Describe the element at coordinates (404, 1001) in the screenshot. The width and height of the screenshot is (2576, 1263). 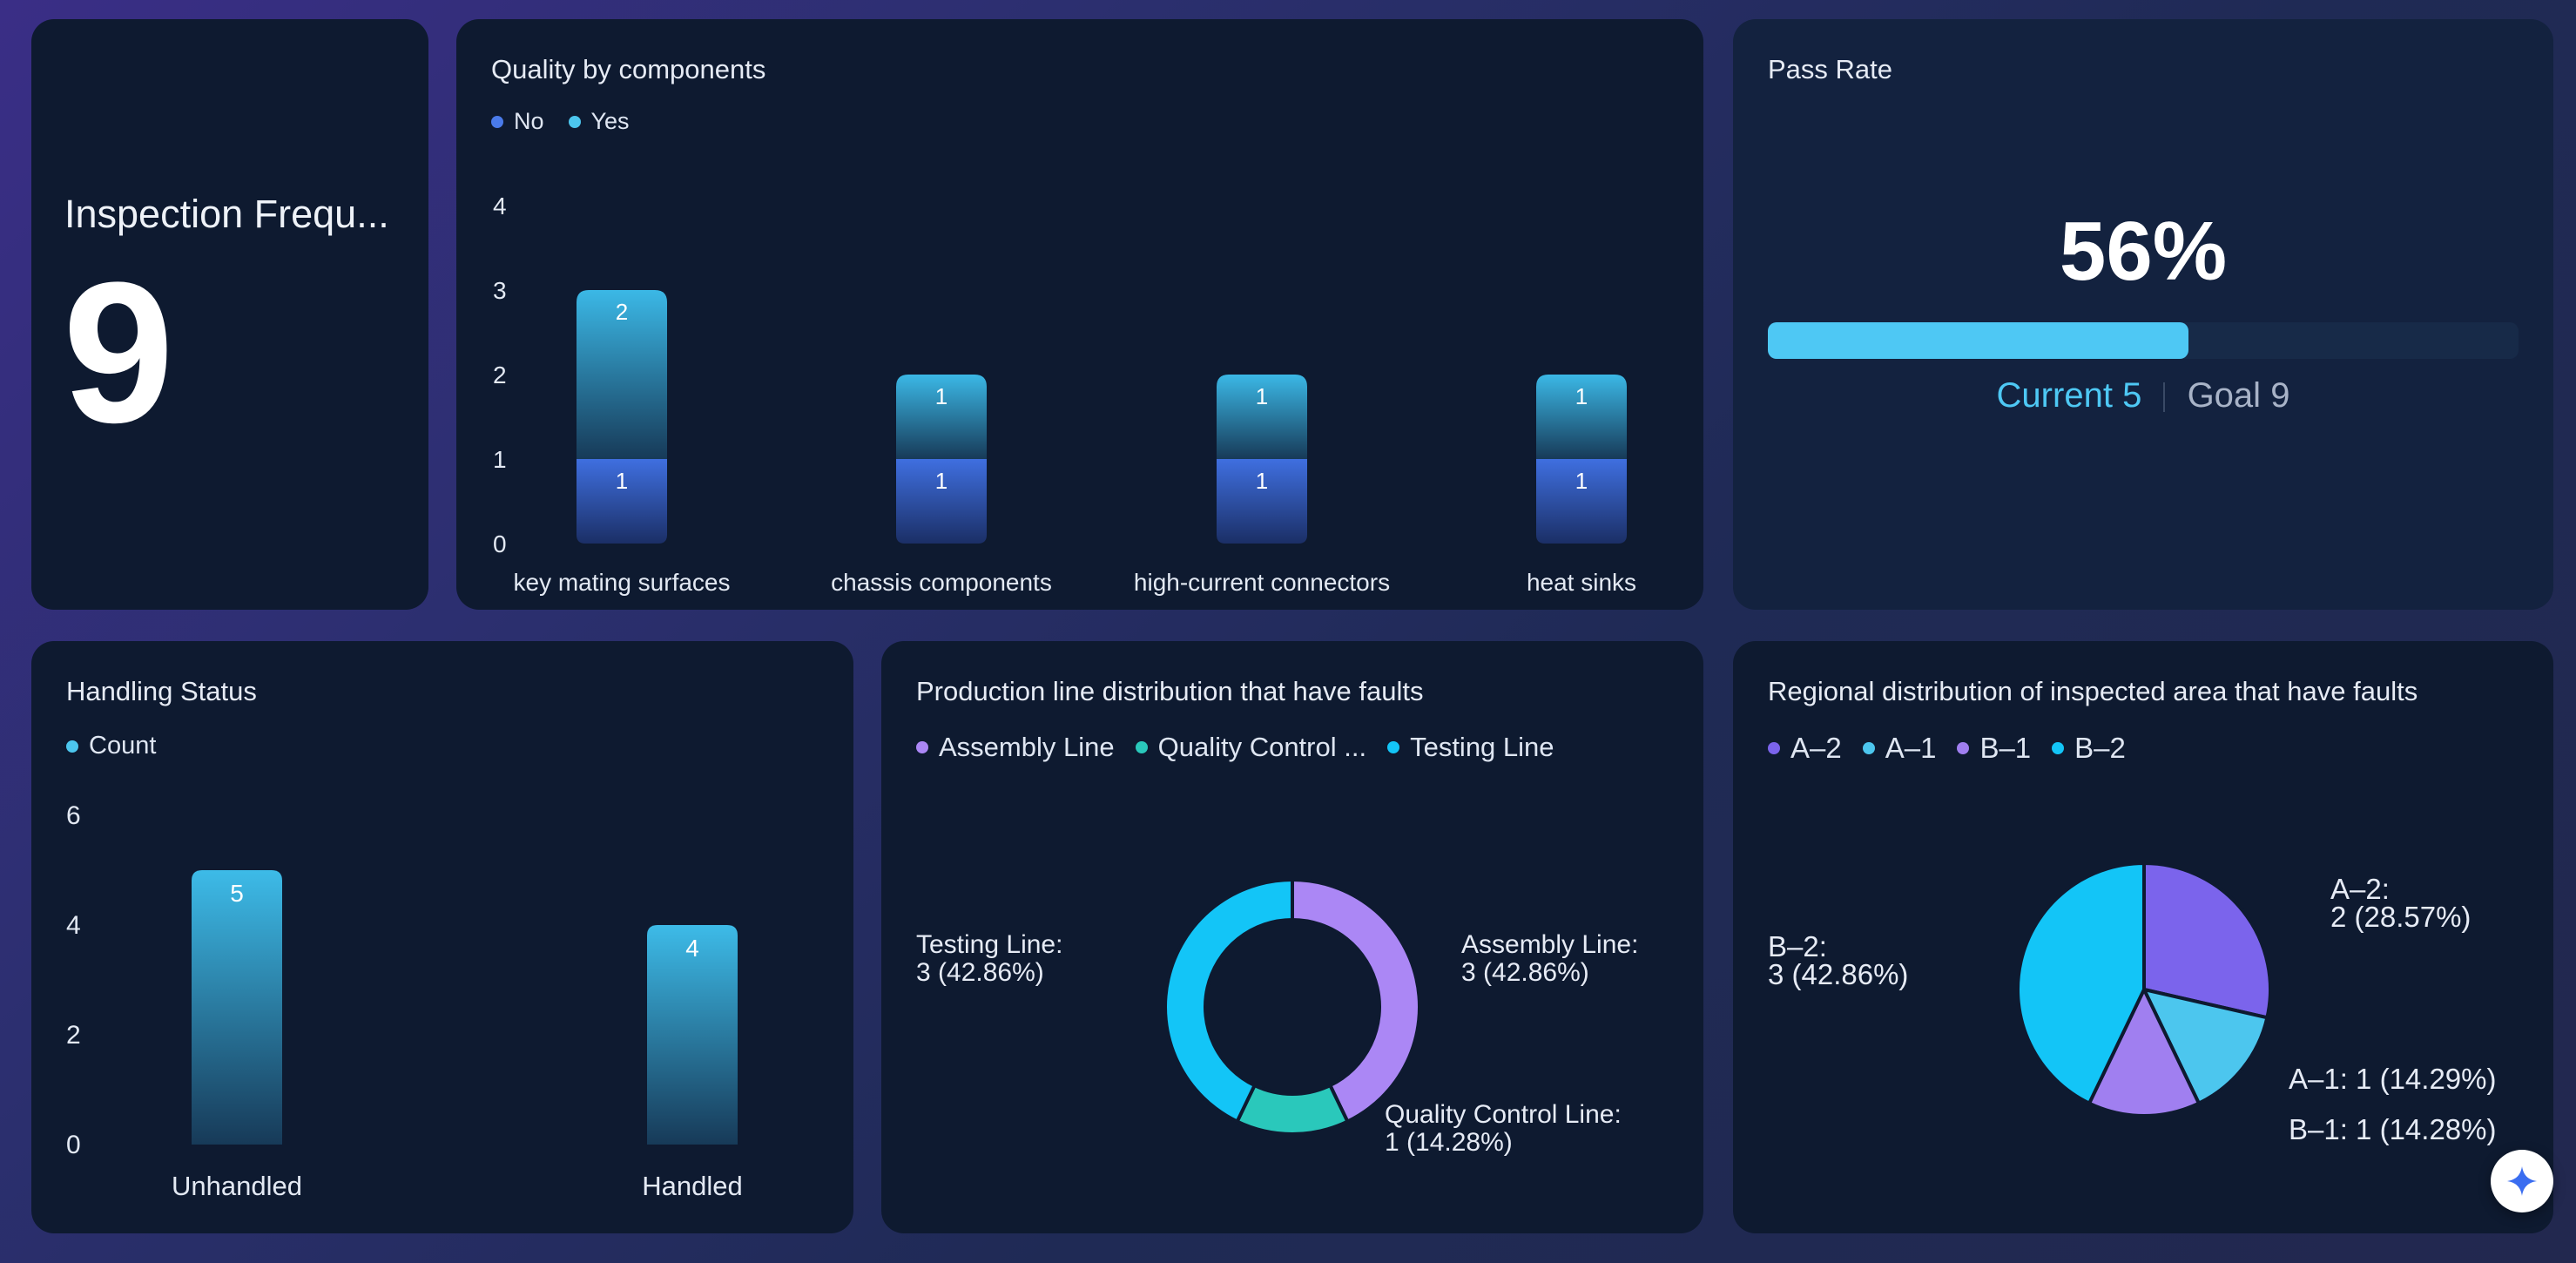
I see `handling-bar-chart: 0 2 4 6 5 Unhandled 4 Handled` at that location.